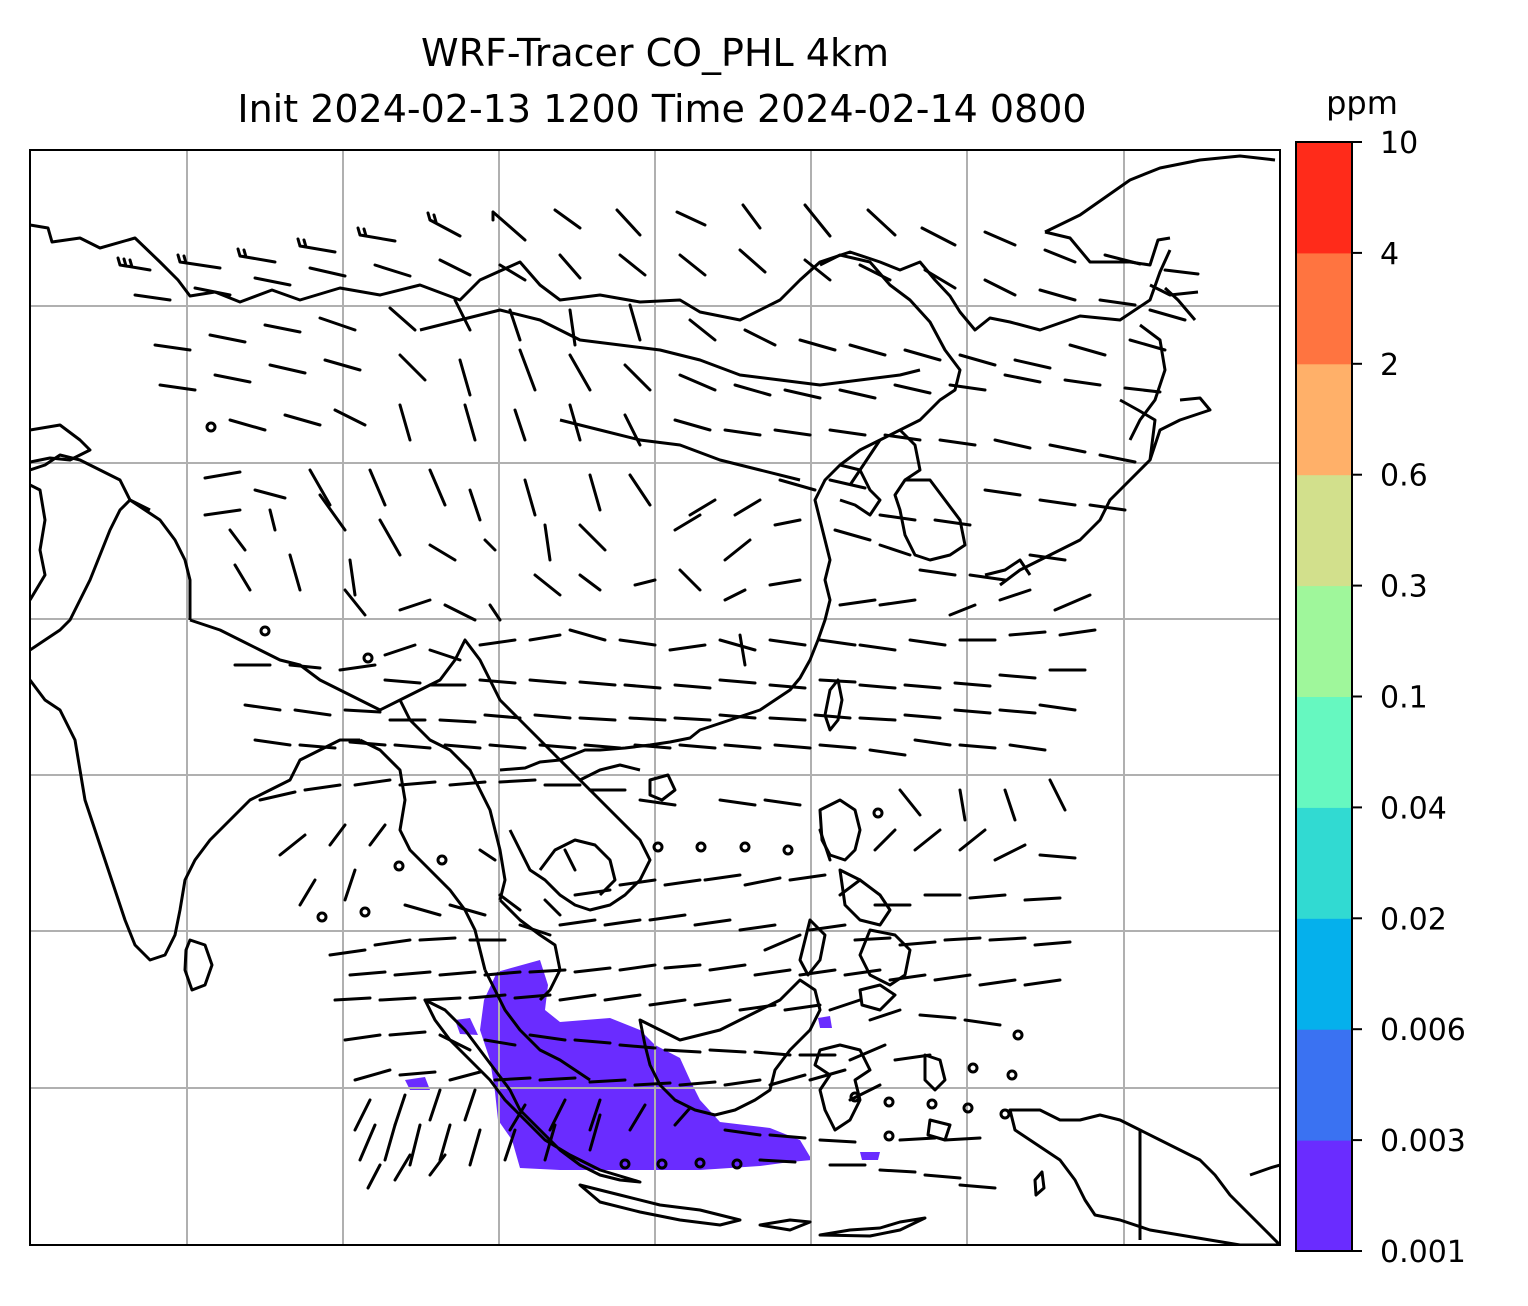 This screenshot has height=1306, width=1528. I want to click on colorbar-ticks: 0.001 0.003 0.006 0.02 0.04 0.1 0.3 0.6 2 4 10, so click(1409, 698).